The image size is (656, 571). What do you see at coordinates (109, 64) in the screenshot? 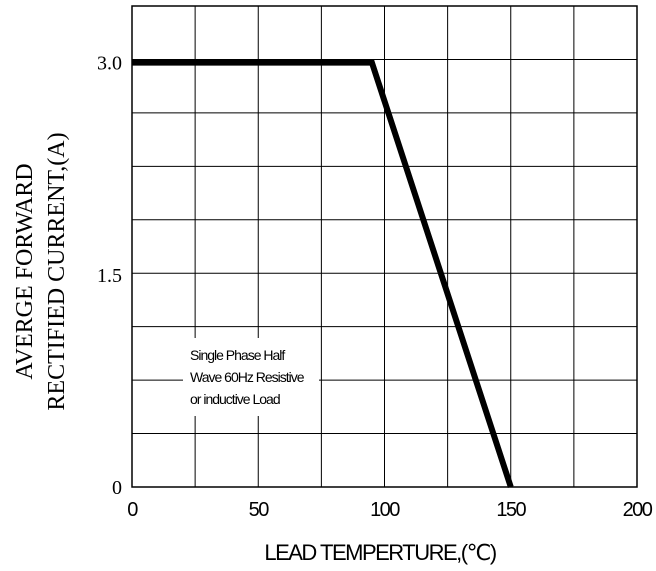
I see `y-tick-label: 3.0` at bounding box center [109, 64].